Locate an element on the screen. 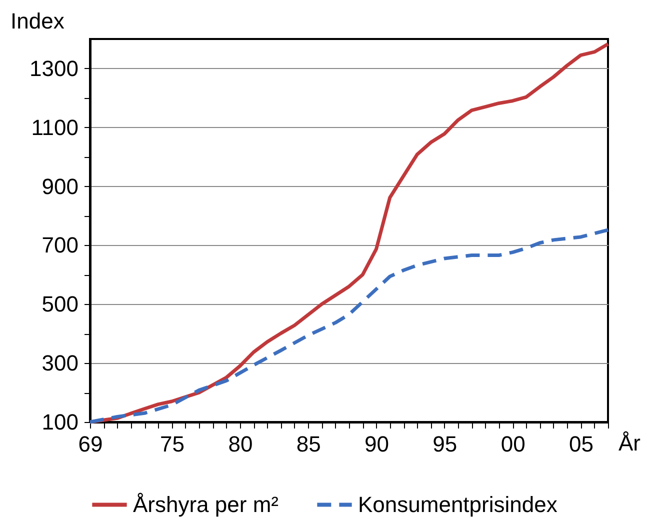  y-tick-label: 1100 is located at coordinates (54, 127).